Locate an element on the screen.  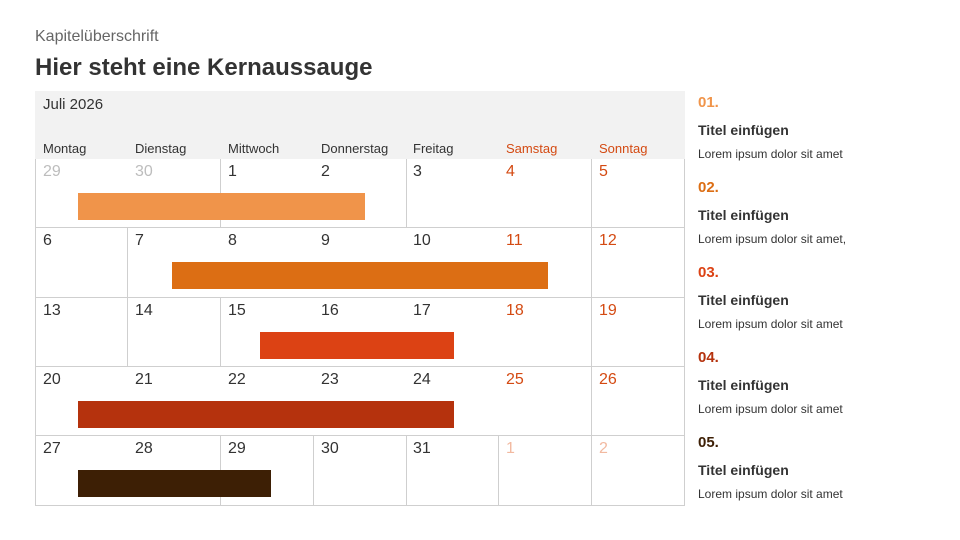
day-number: 9 is located at coordinates (325, 240).